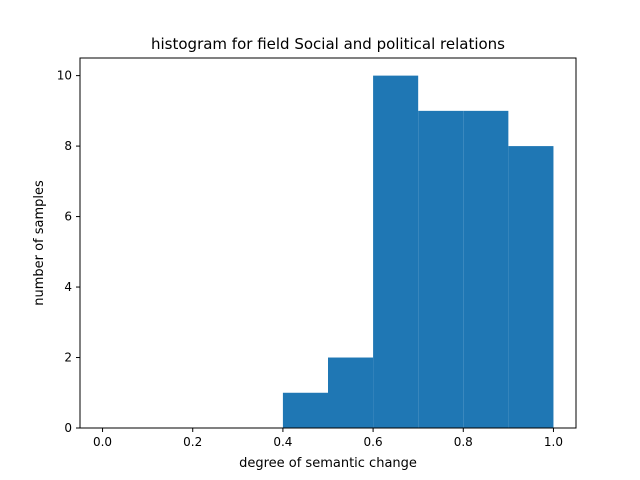 The image size is (640, 480). What do you see at coordinates (463, 442) in the screenshot?
I see `x-tick-label: 0.8` at bounding box center [463, 442].